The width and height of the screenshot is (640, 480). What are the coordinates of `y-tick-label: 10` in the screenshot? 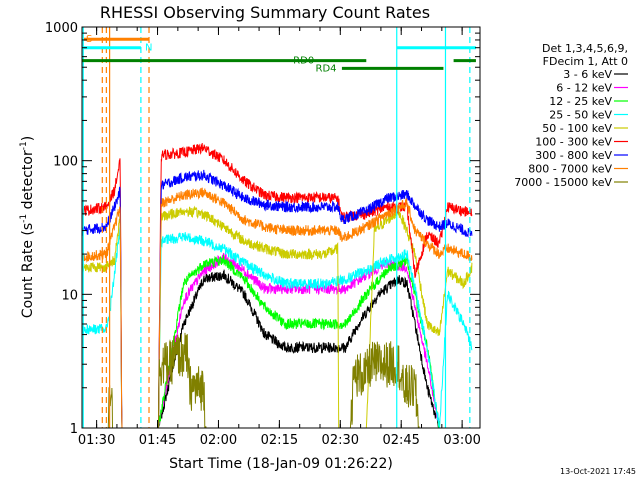 It's located at (69, 295).